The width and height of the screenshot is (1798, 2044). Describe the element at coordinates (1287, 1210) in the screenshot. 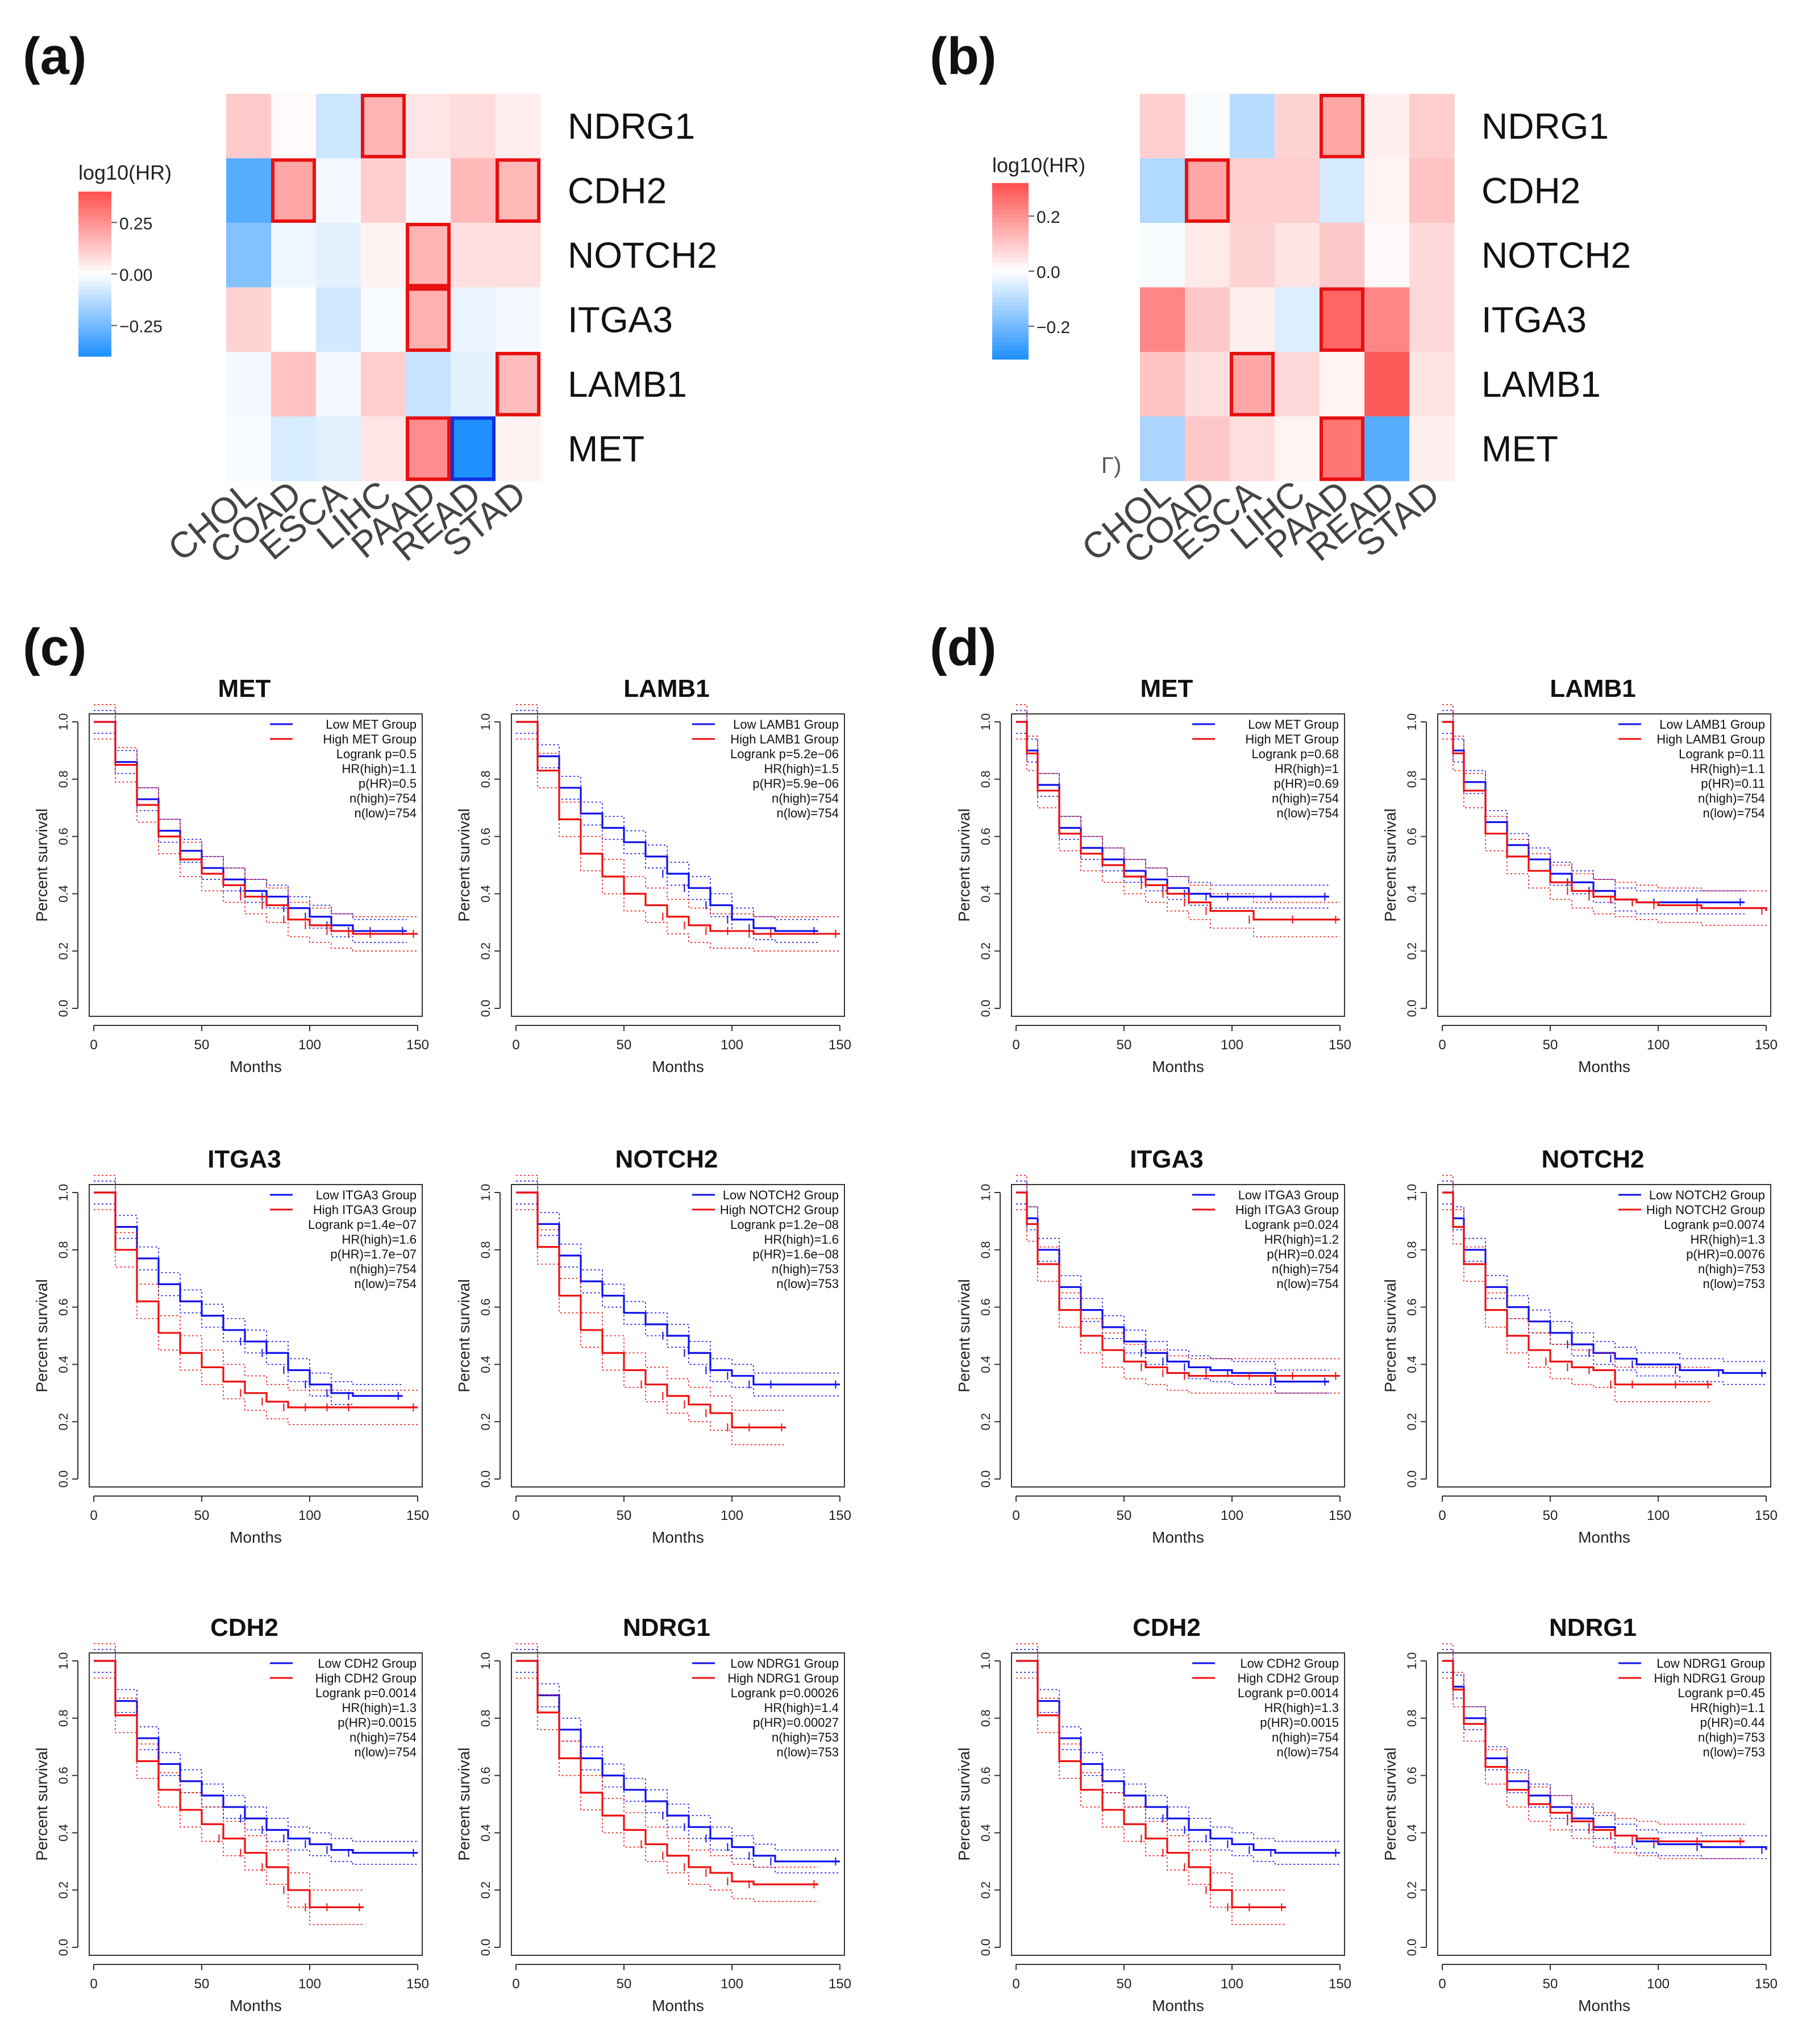

I see `legend-entry: High ITGA3 Group` at that location.